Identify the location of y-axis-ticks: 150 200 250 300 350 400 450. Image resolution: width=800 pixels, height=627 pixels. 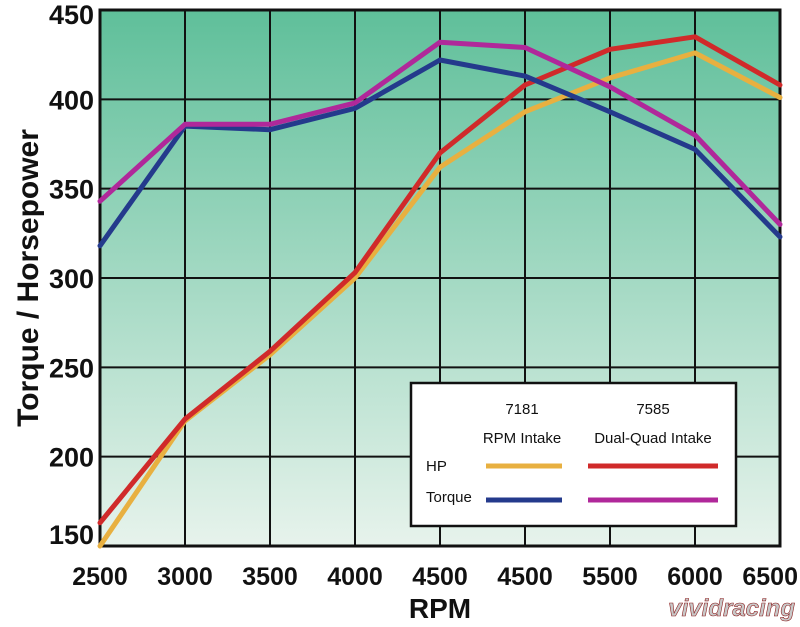
(71, 275).